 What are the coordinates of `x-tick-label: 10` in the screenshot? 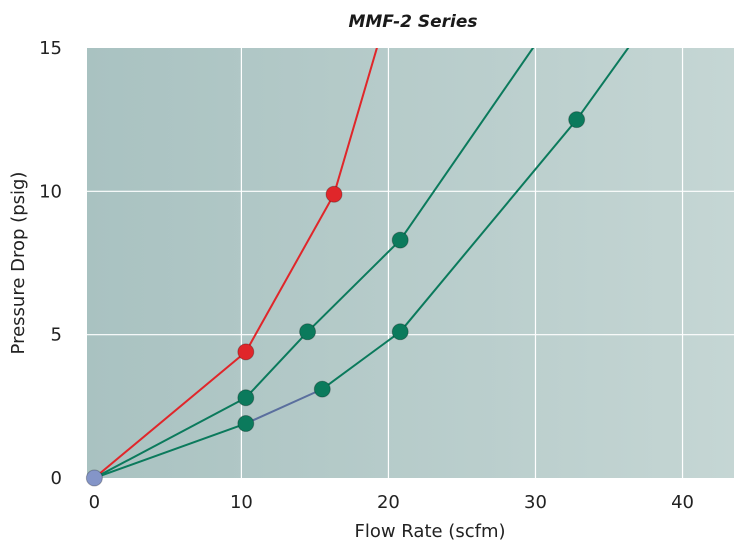 It's located at (241, 502).